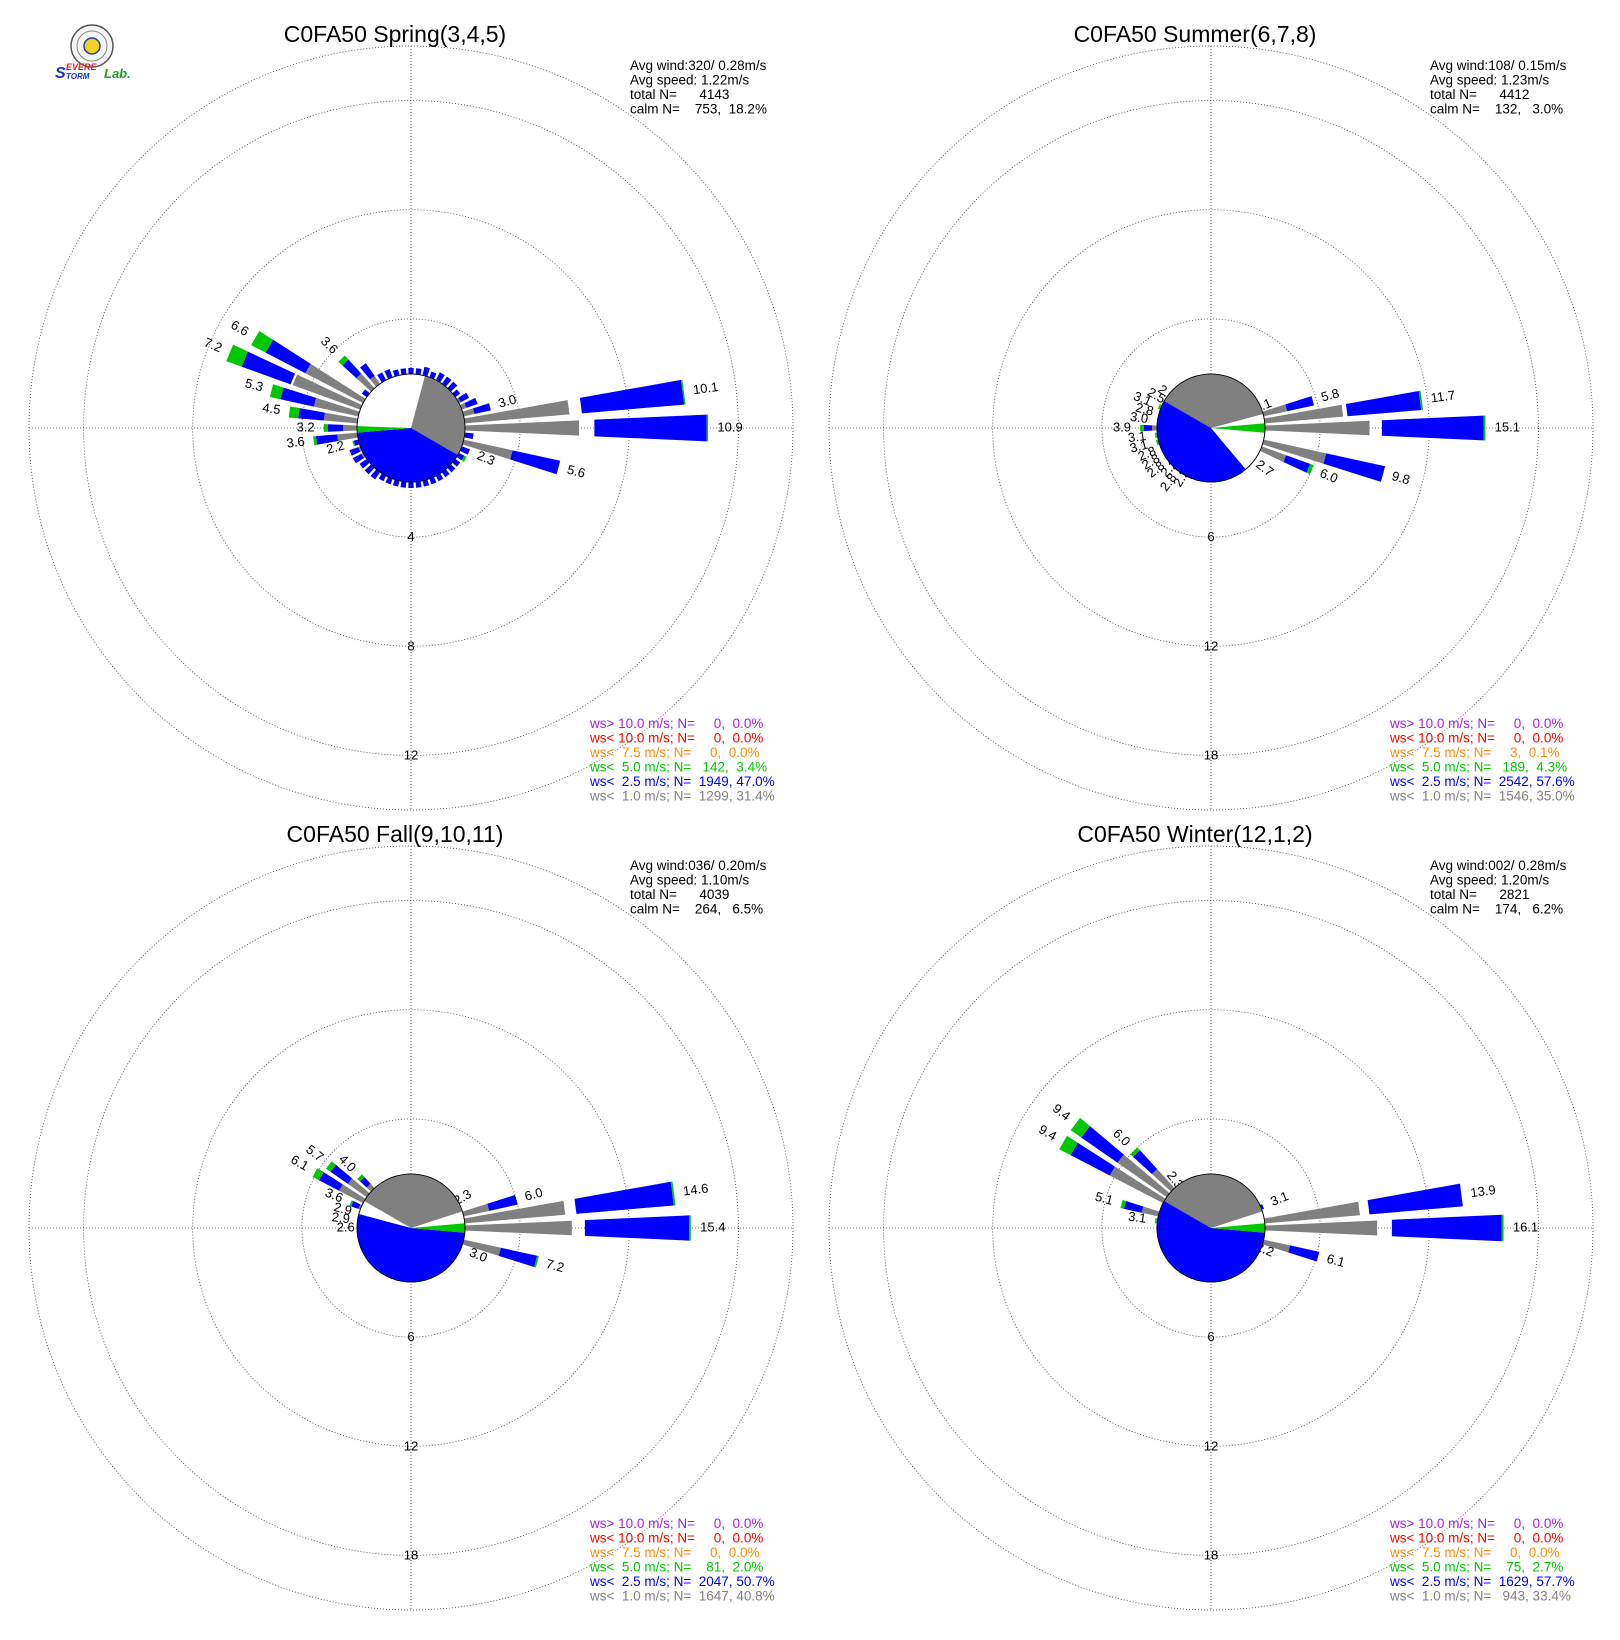 The height and width of the screenshot is (1640, 1620). What do you see at coordinates (342, 447) in the screenshot?
I see `wind-bar: 2.2` at bounding box center [342, 447].